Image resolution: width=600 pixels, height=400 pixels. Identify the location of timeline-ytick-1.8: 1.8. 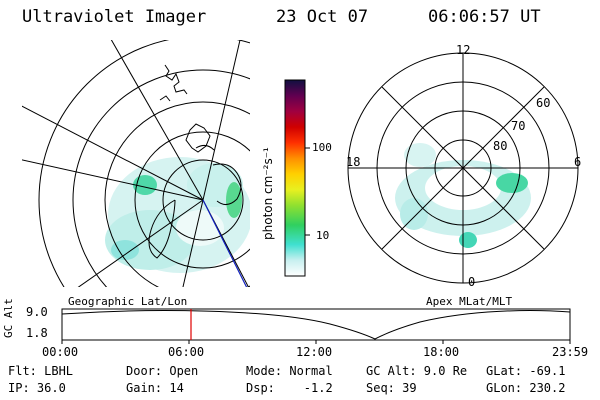
(37, 333).